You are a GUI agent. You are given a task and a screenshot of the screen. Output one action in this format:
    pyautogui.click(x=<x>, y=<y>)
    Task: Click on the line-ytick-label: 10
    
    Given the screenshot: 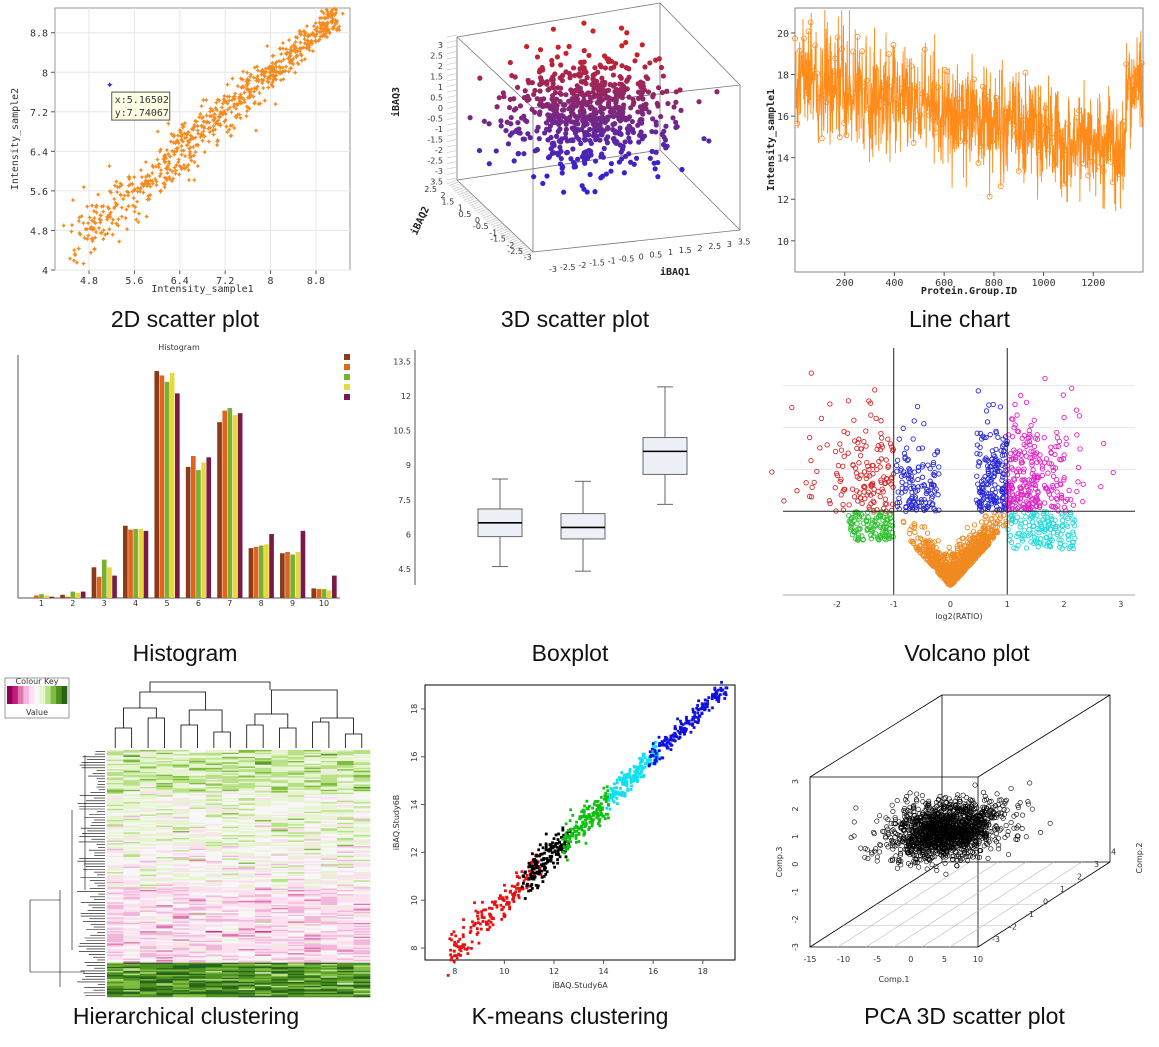 What is the action you would take?
    pyautogui.click(x=783, y=242)
    